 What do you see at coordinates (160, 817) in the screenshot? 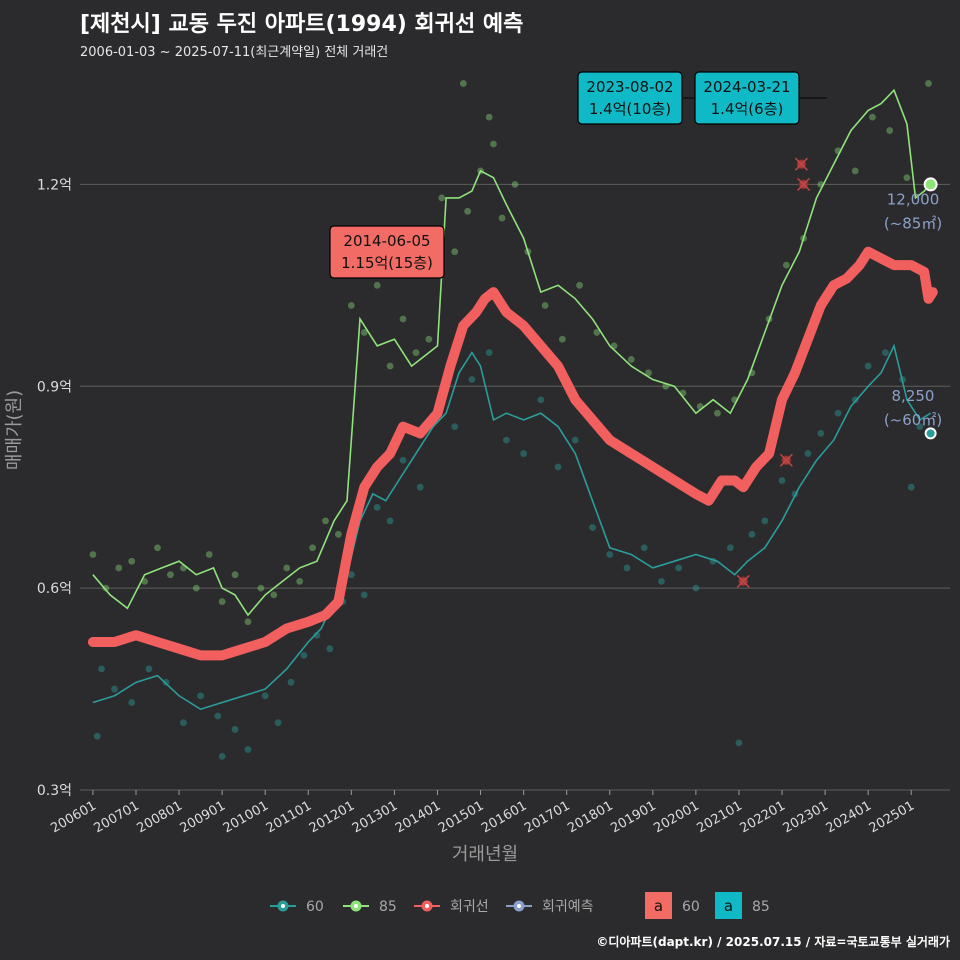
I see `x-tick-label: 200801` at bounding box center [160, 817].